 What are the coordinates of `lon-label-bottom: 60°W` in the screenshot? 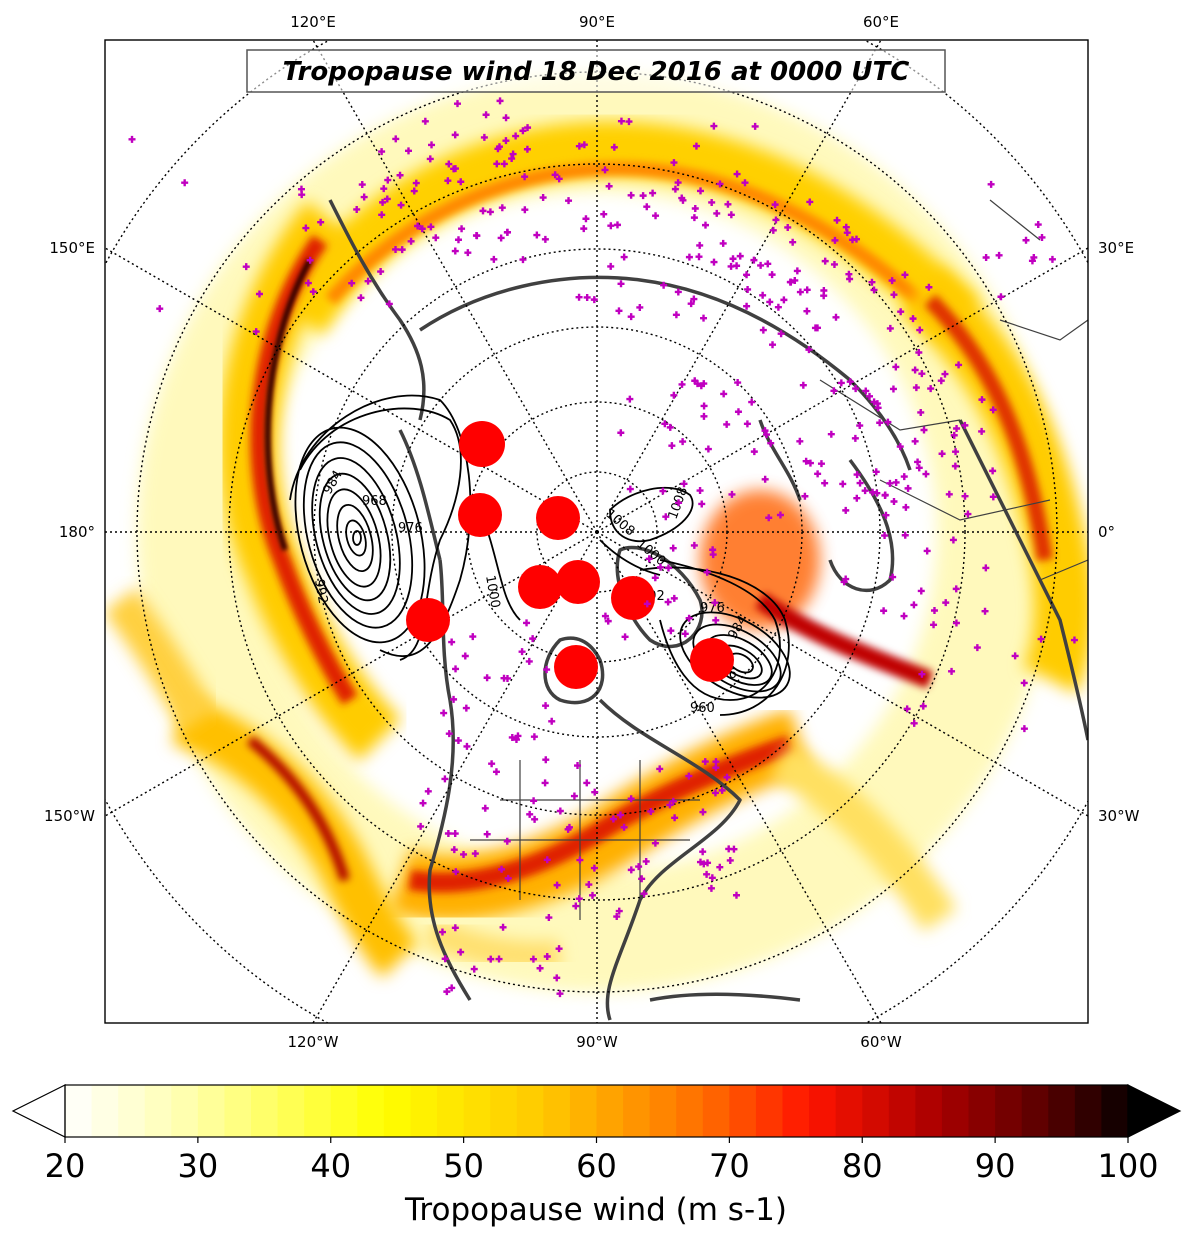 It's located at (881, 1042).